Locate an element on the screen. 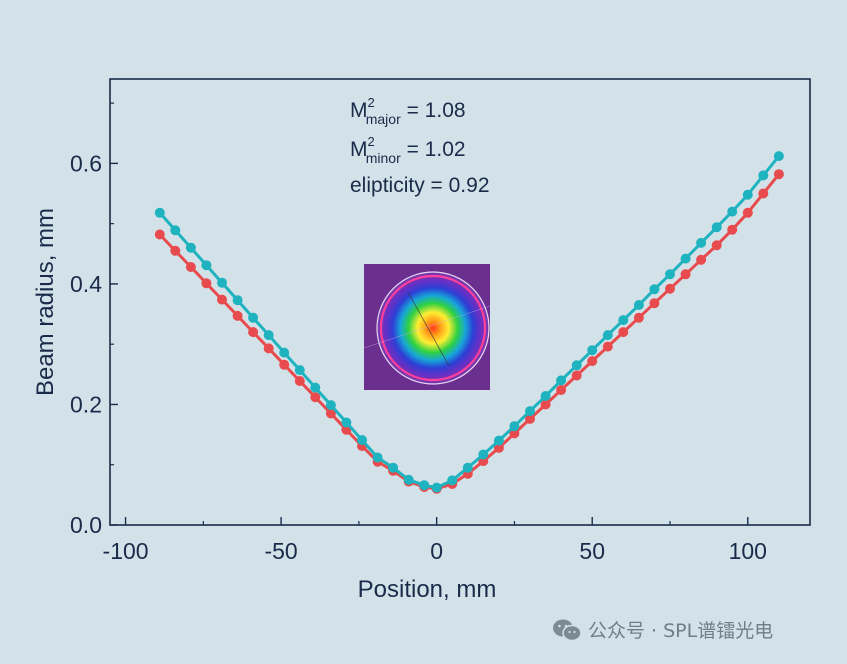 This screenshot has width=847, height=664. beam-minor-axis is located at coordinates (427, 327).